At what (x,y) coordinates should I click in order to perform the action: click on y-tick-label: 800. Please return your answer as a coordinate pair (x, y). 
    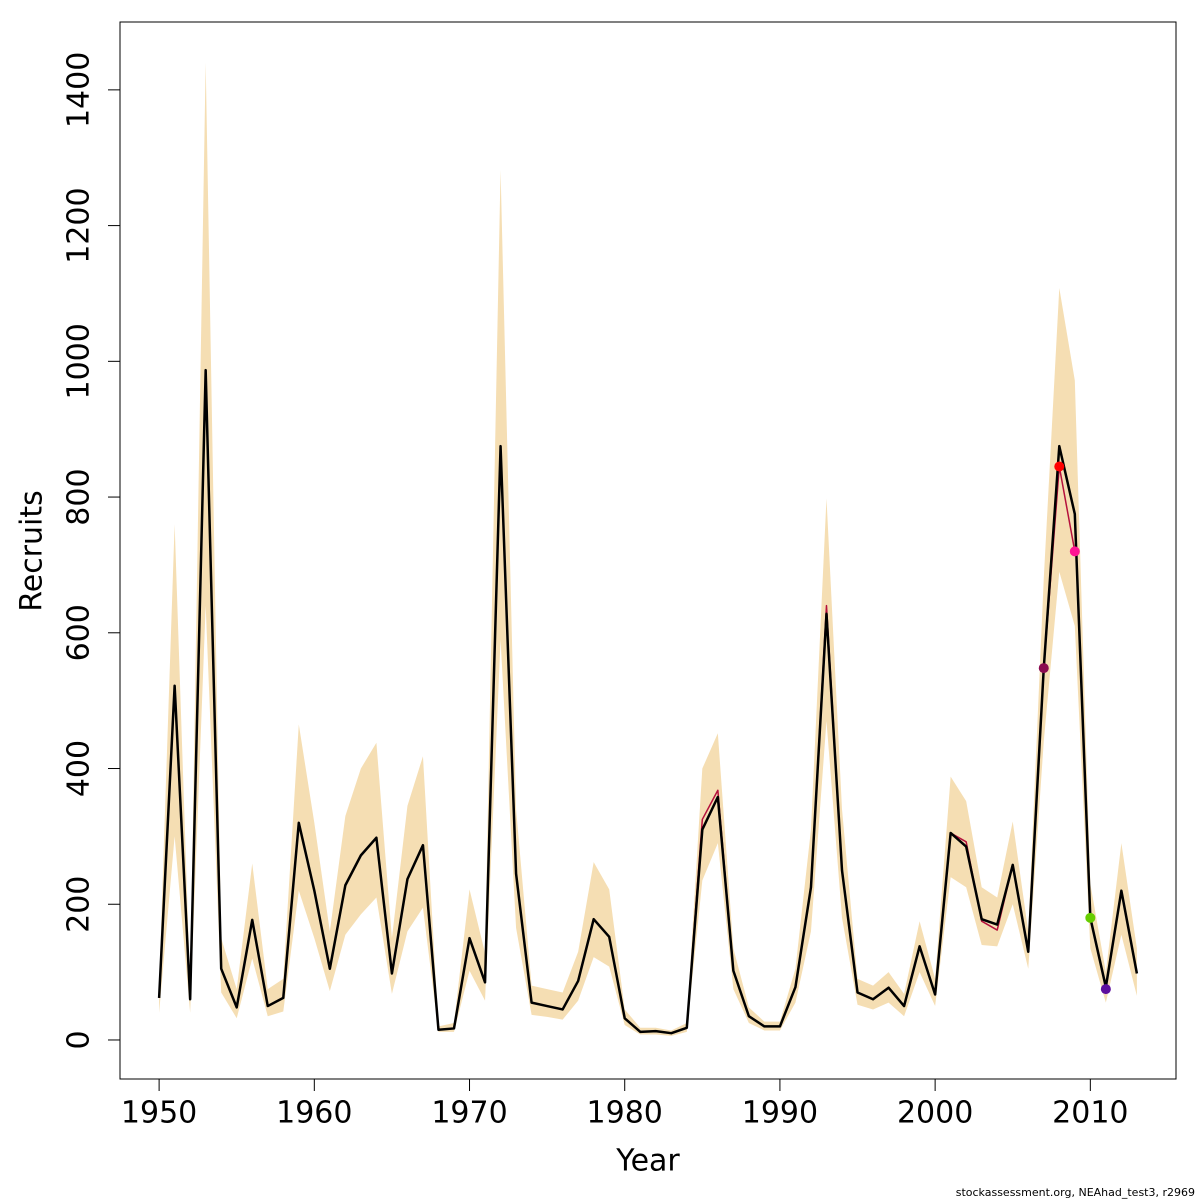
    Looking at the image, I should click on (79, 496).